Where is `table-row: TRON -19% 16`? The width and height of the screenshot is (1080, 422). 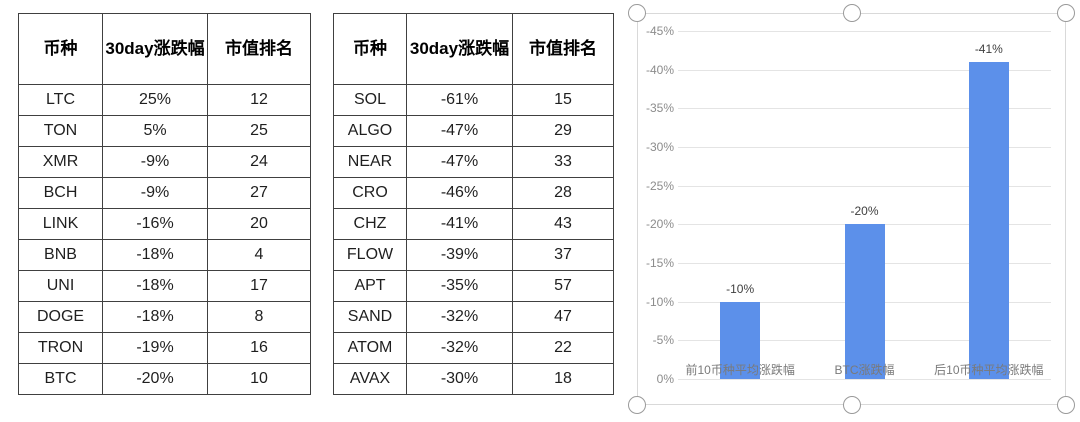
table-row: TRON -19% 16 is located at coordinates (164, 348).